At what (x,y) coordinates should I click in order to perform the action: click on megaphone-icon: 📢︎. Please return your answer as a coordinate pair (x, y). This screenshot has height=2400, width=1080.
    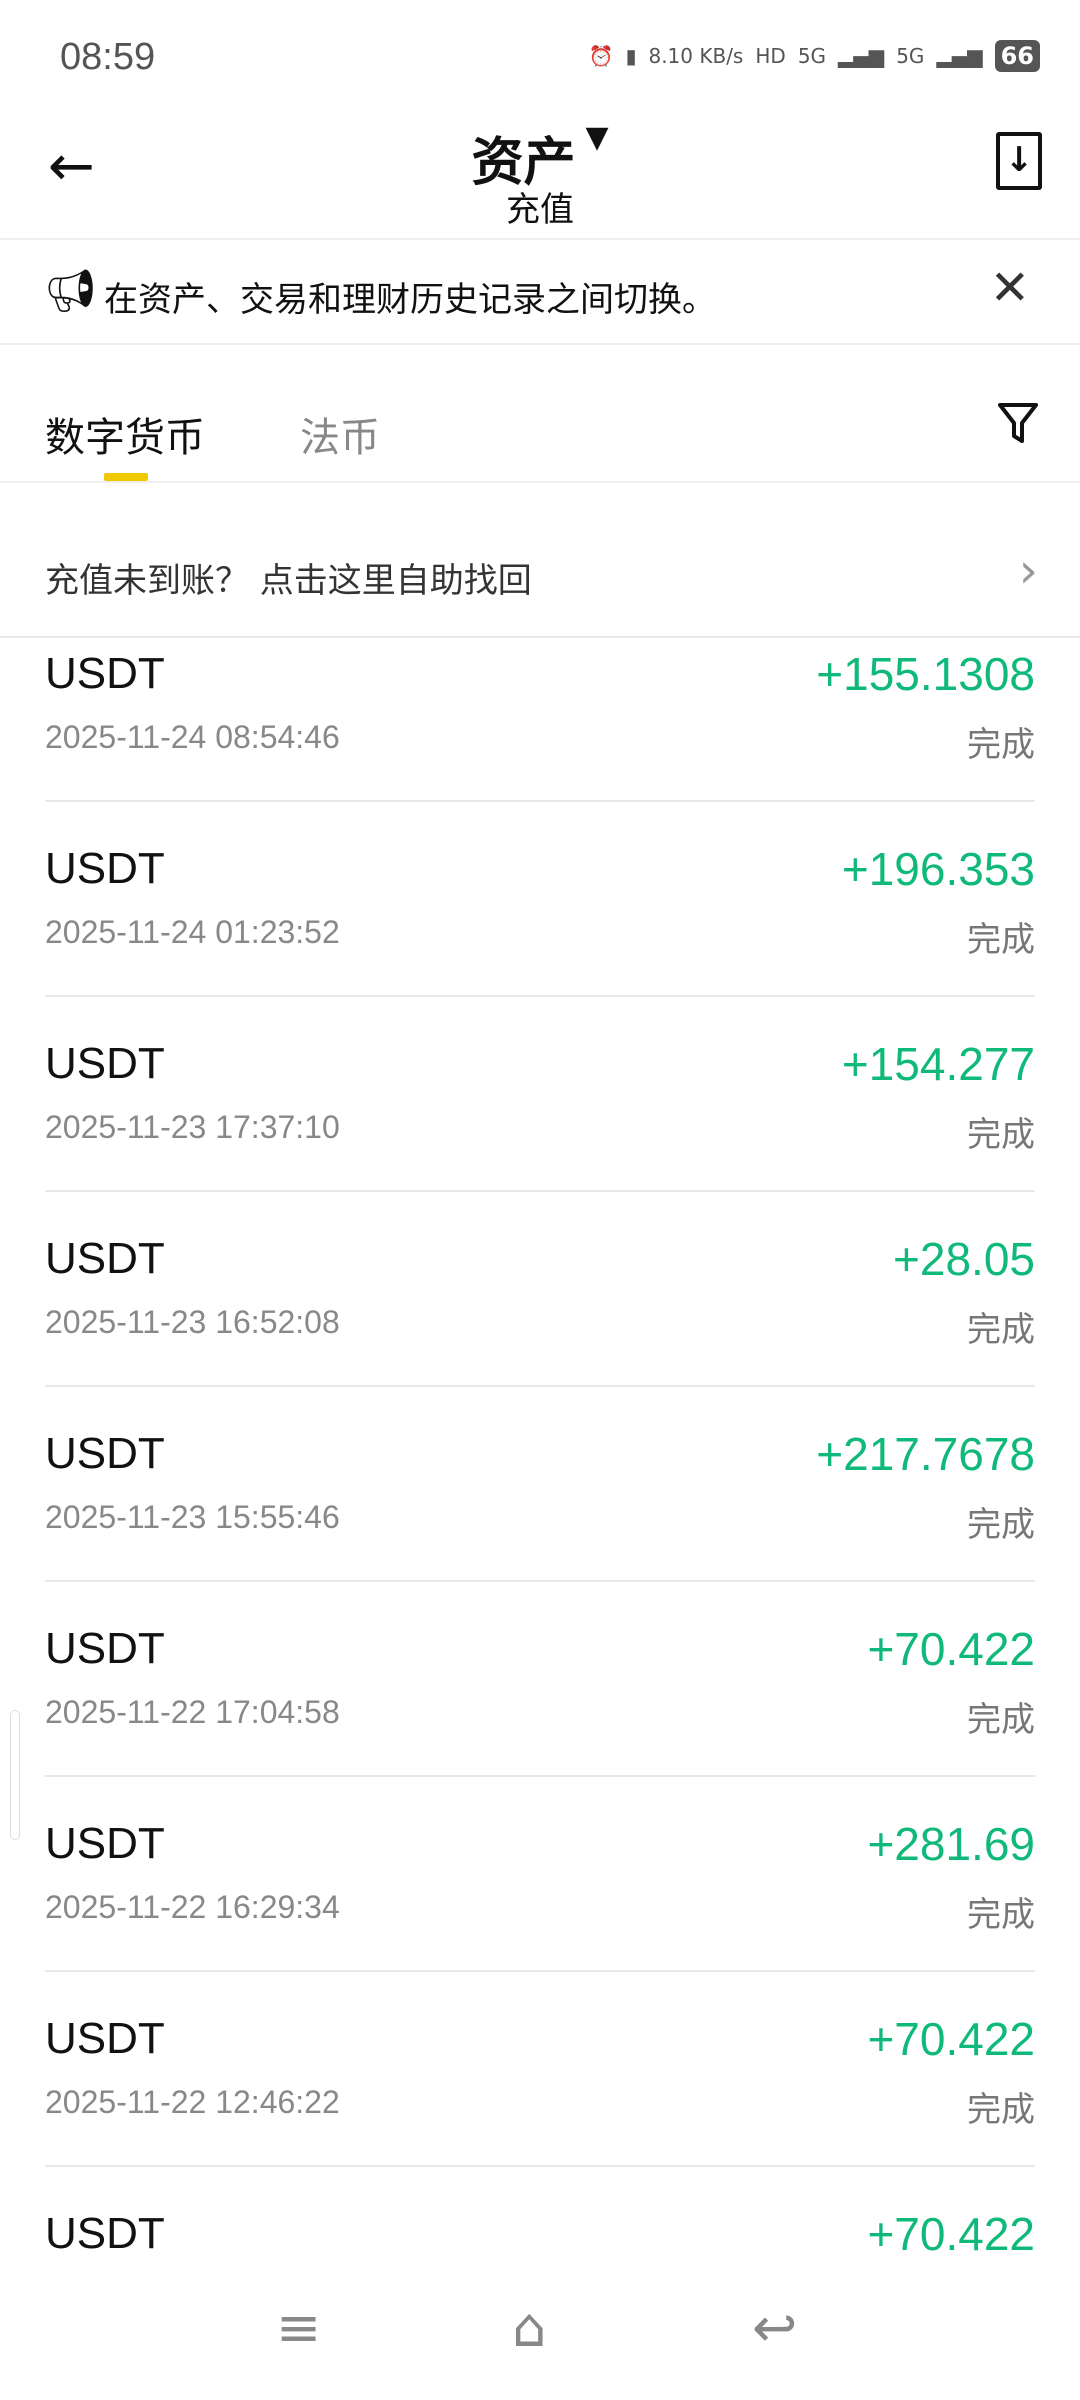
    Looking at the image, I should click on (71, 290).